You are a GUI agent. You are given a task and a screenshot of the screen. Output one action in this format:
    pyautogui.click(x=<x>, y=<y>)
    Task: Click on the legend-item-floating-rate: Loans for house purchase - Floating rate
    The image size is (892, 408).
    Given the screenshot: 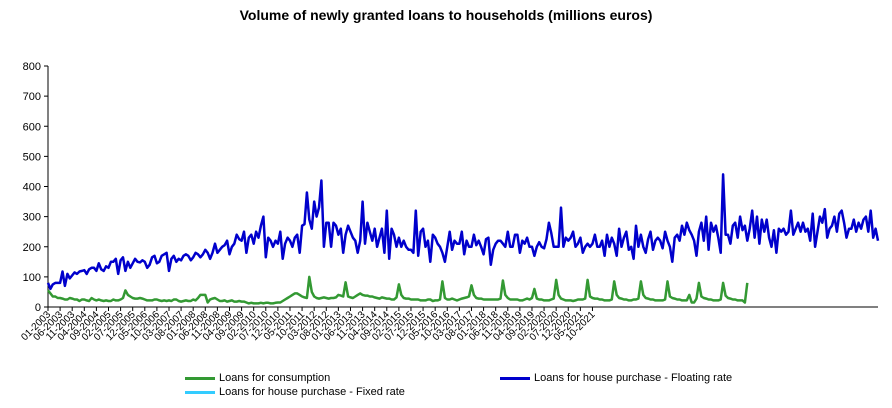 What is the action you would take?
    pyautogui.click(x=616, y=378)
    